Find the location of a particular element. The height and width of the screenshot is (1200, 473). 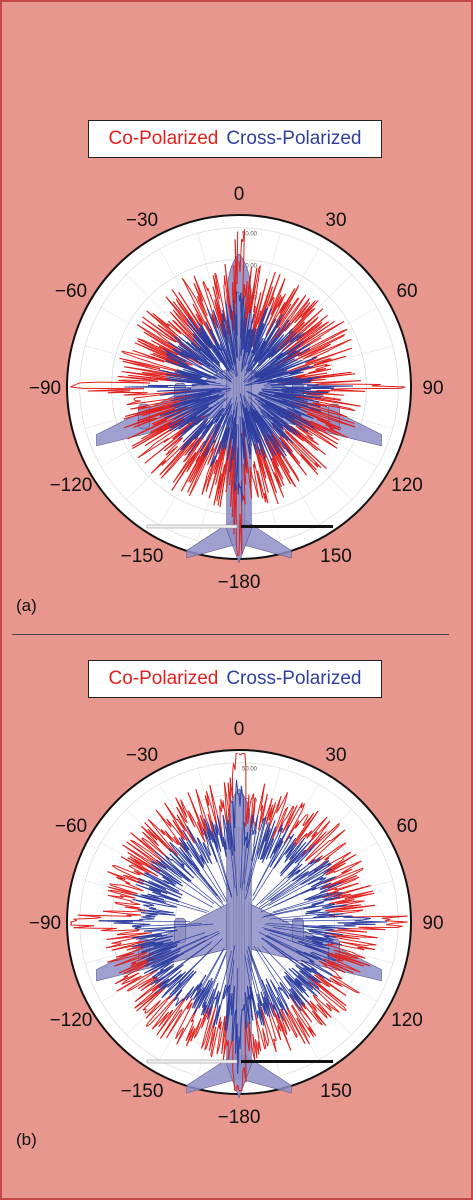

angle-tick-label: −30 is located at coordinates (142, 755).